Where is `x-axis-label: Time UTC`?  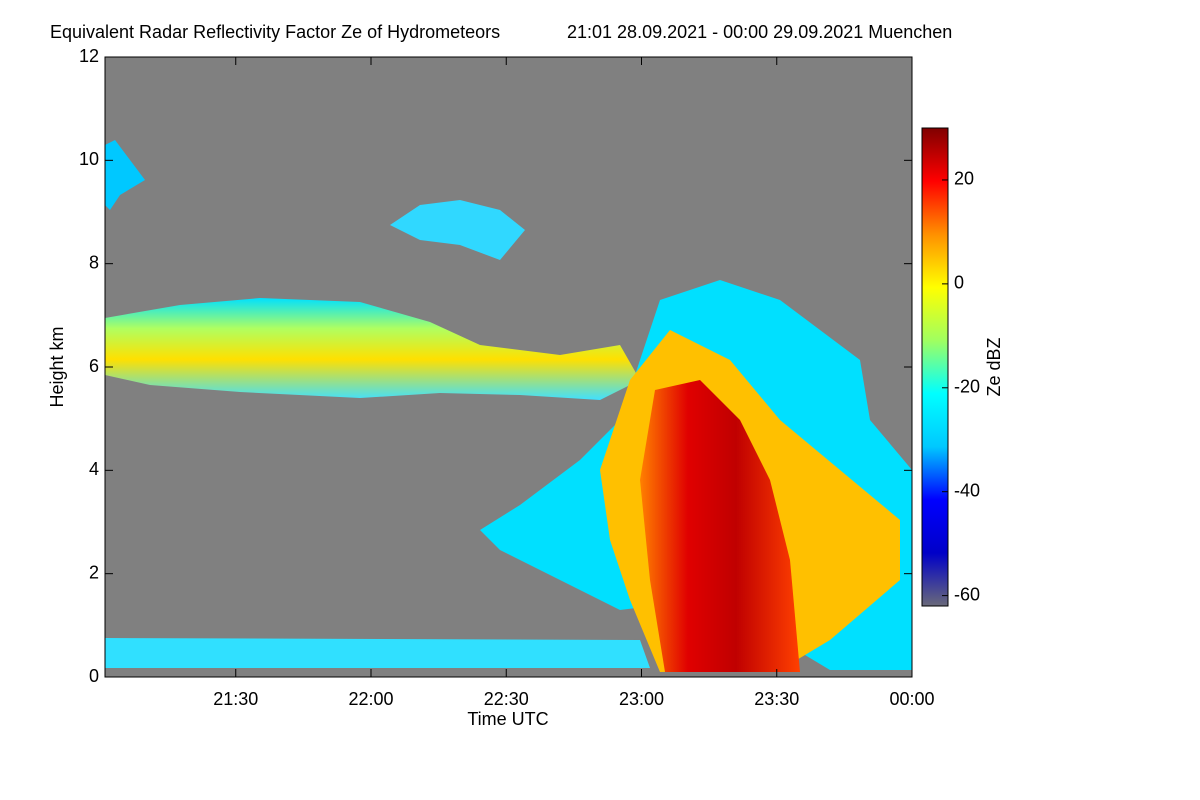 x-axis-label: Time UTC is located at coordinates (507, 719).